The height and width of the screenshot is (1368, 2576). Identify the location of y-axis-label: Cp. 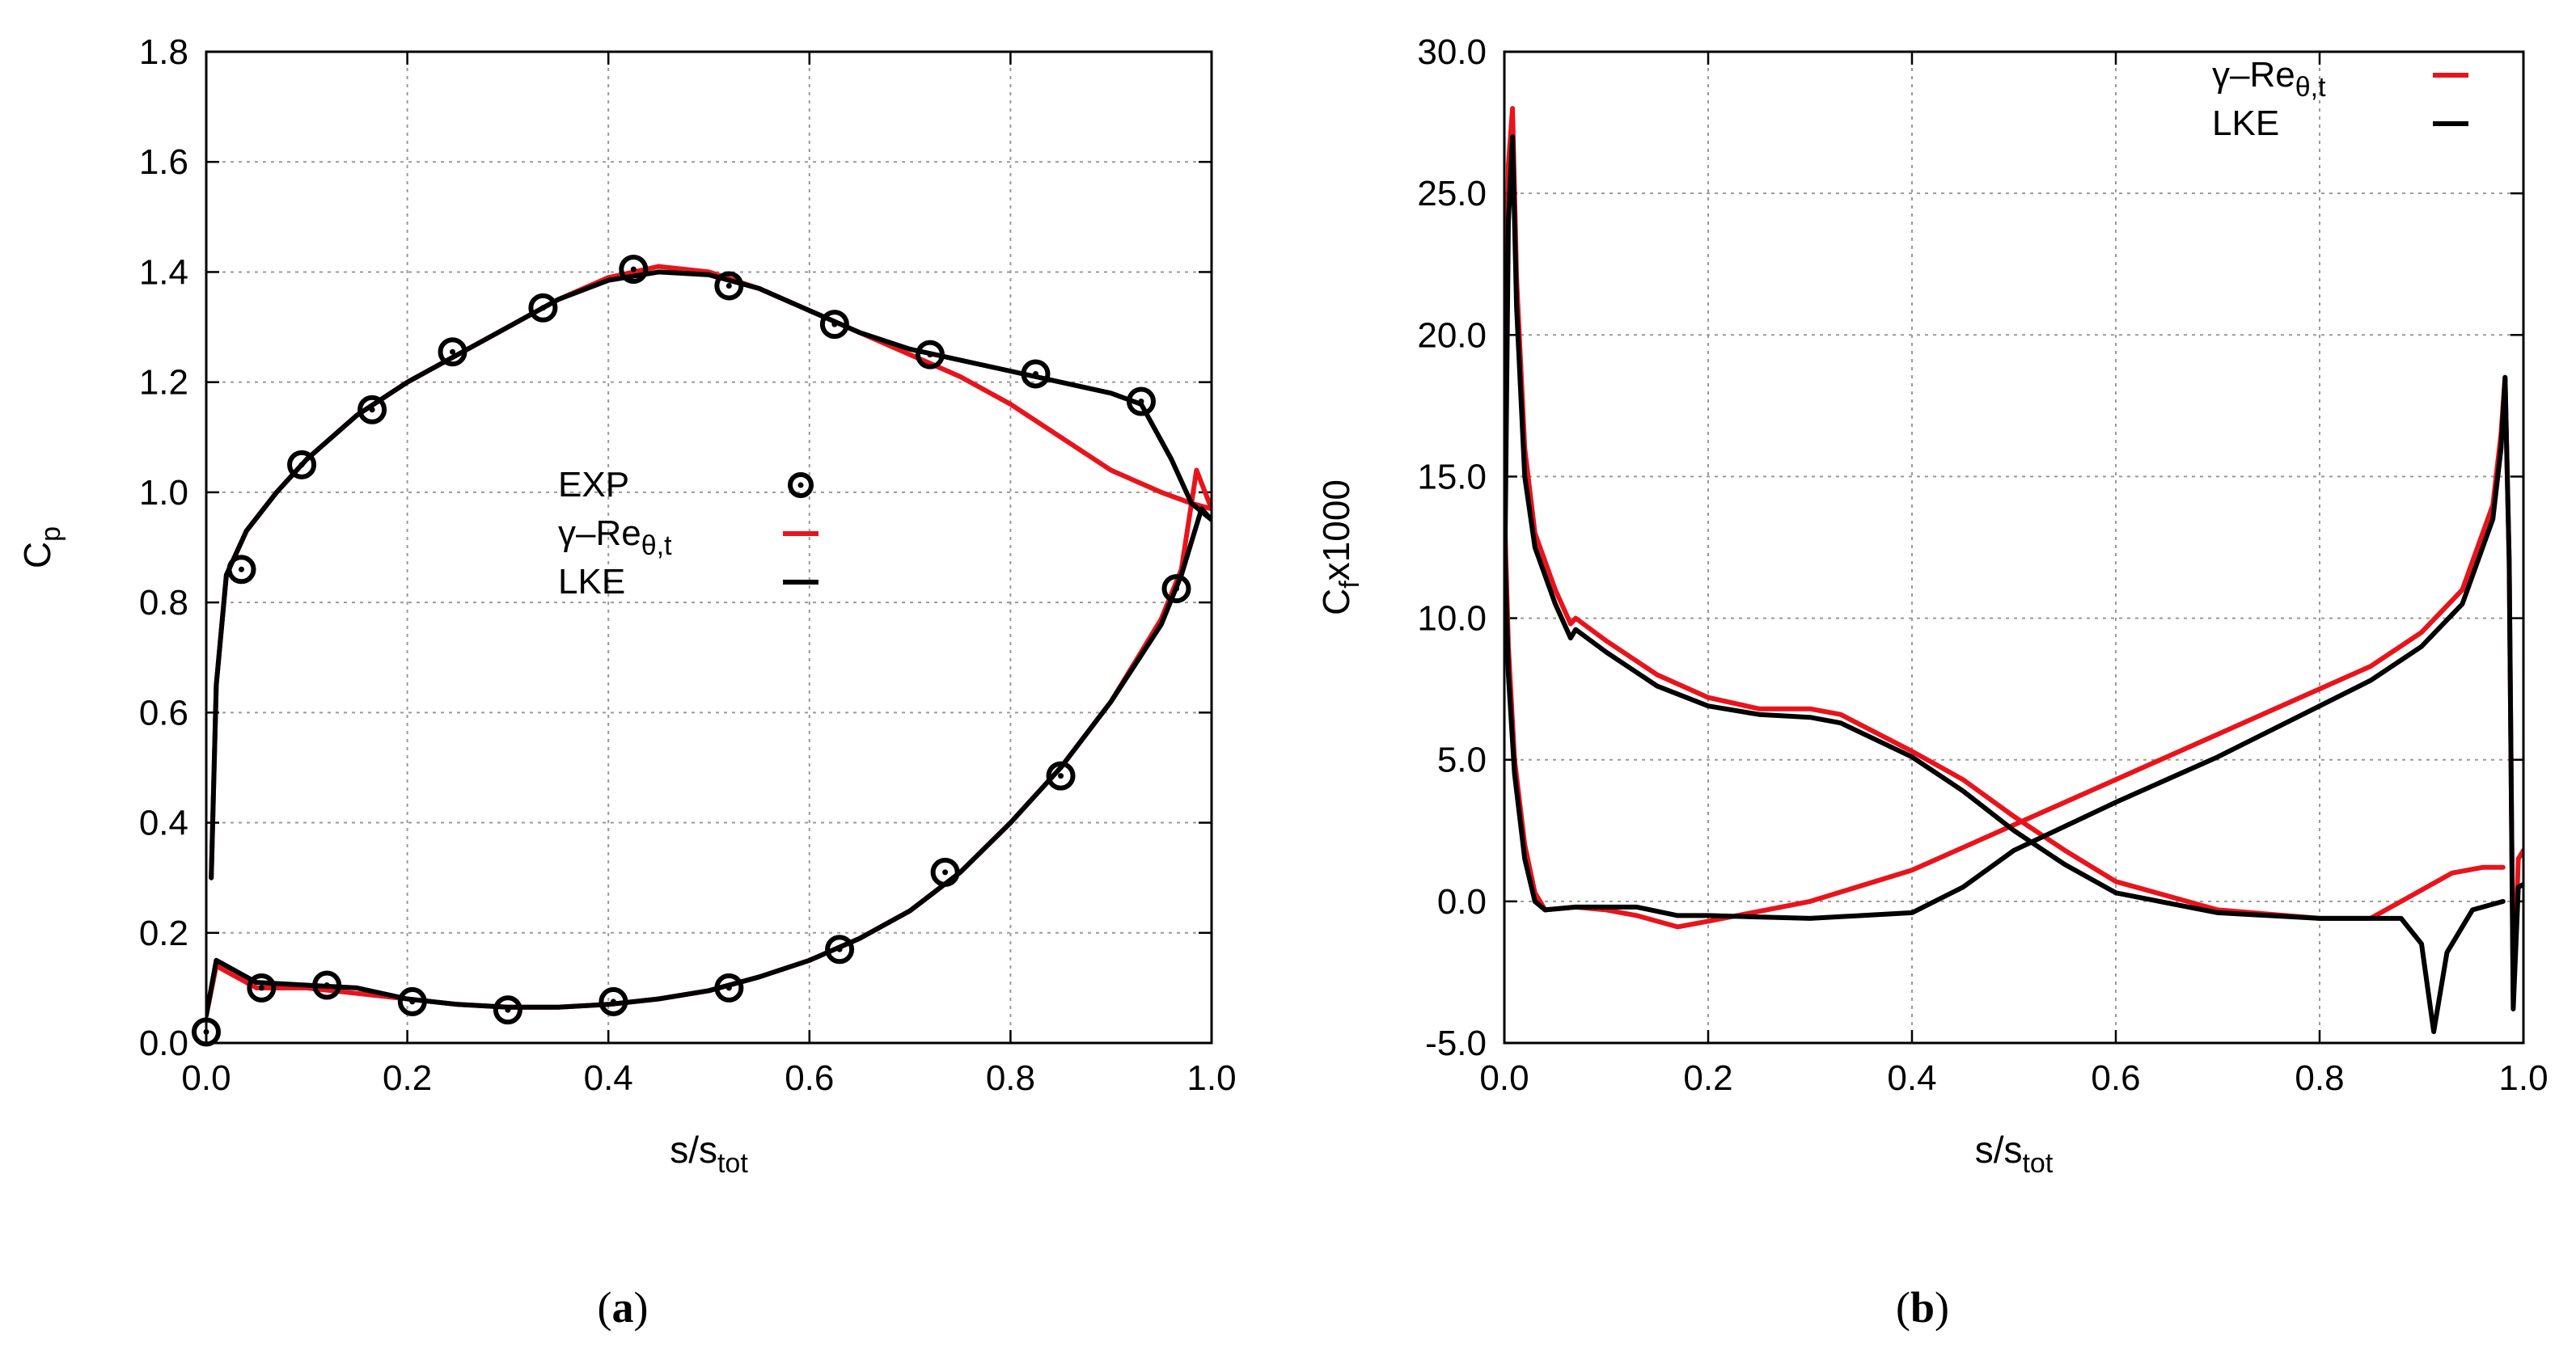
(41, 547).